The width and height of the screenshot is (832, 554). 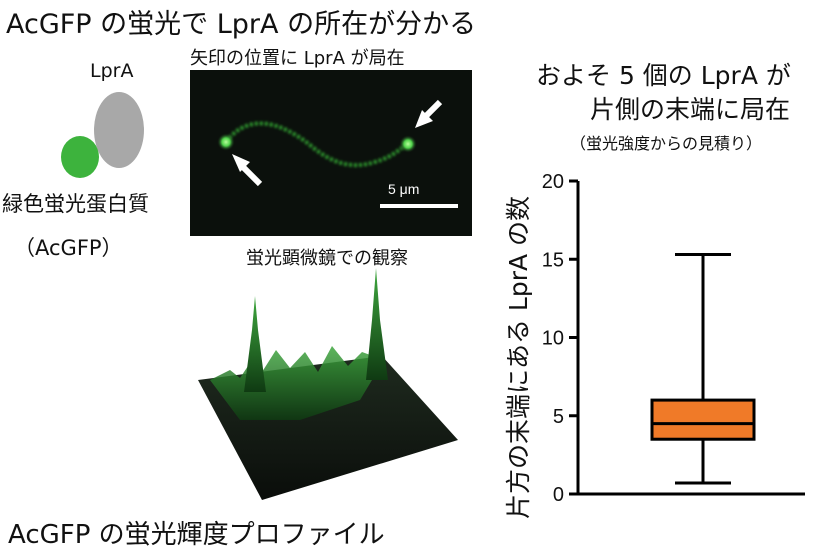 I want to click on micrograph-caption: 矢印の位置に LprA が局在, so click(x=297, y=58).